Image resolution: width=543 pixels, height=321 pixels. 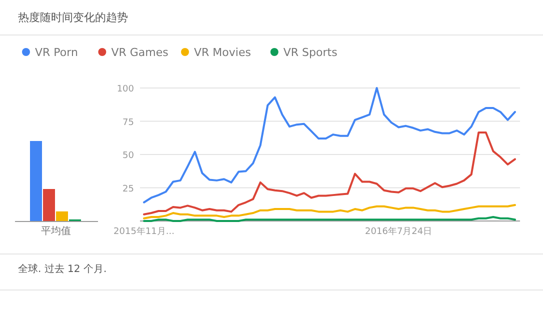 I want to click on x-tick-label: 平均值, so click(x=56, y=231).